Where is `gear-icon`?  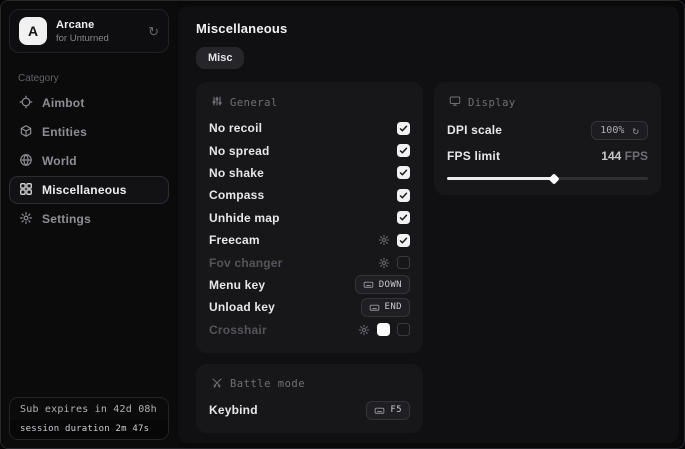
gear-icon is located at coordinates (26, 219).